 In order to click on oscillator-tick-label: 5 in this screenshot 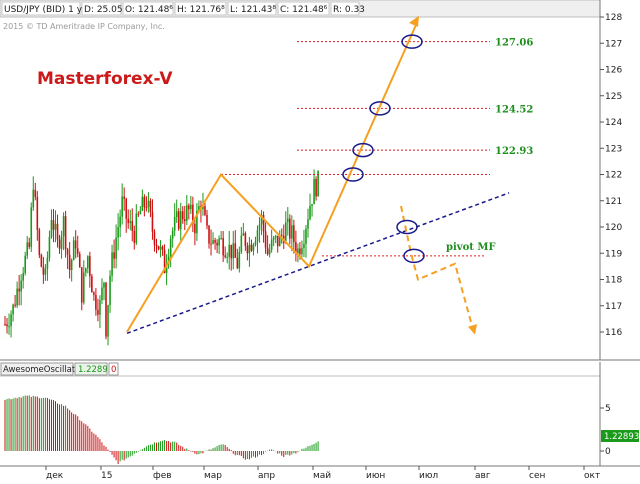, I will do `click(608, 409)`.